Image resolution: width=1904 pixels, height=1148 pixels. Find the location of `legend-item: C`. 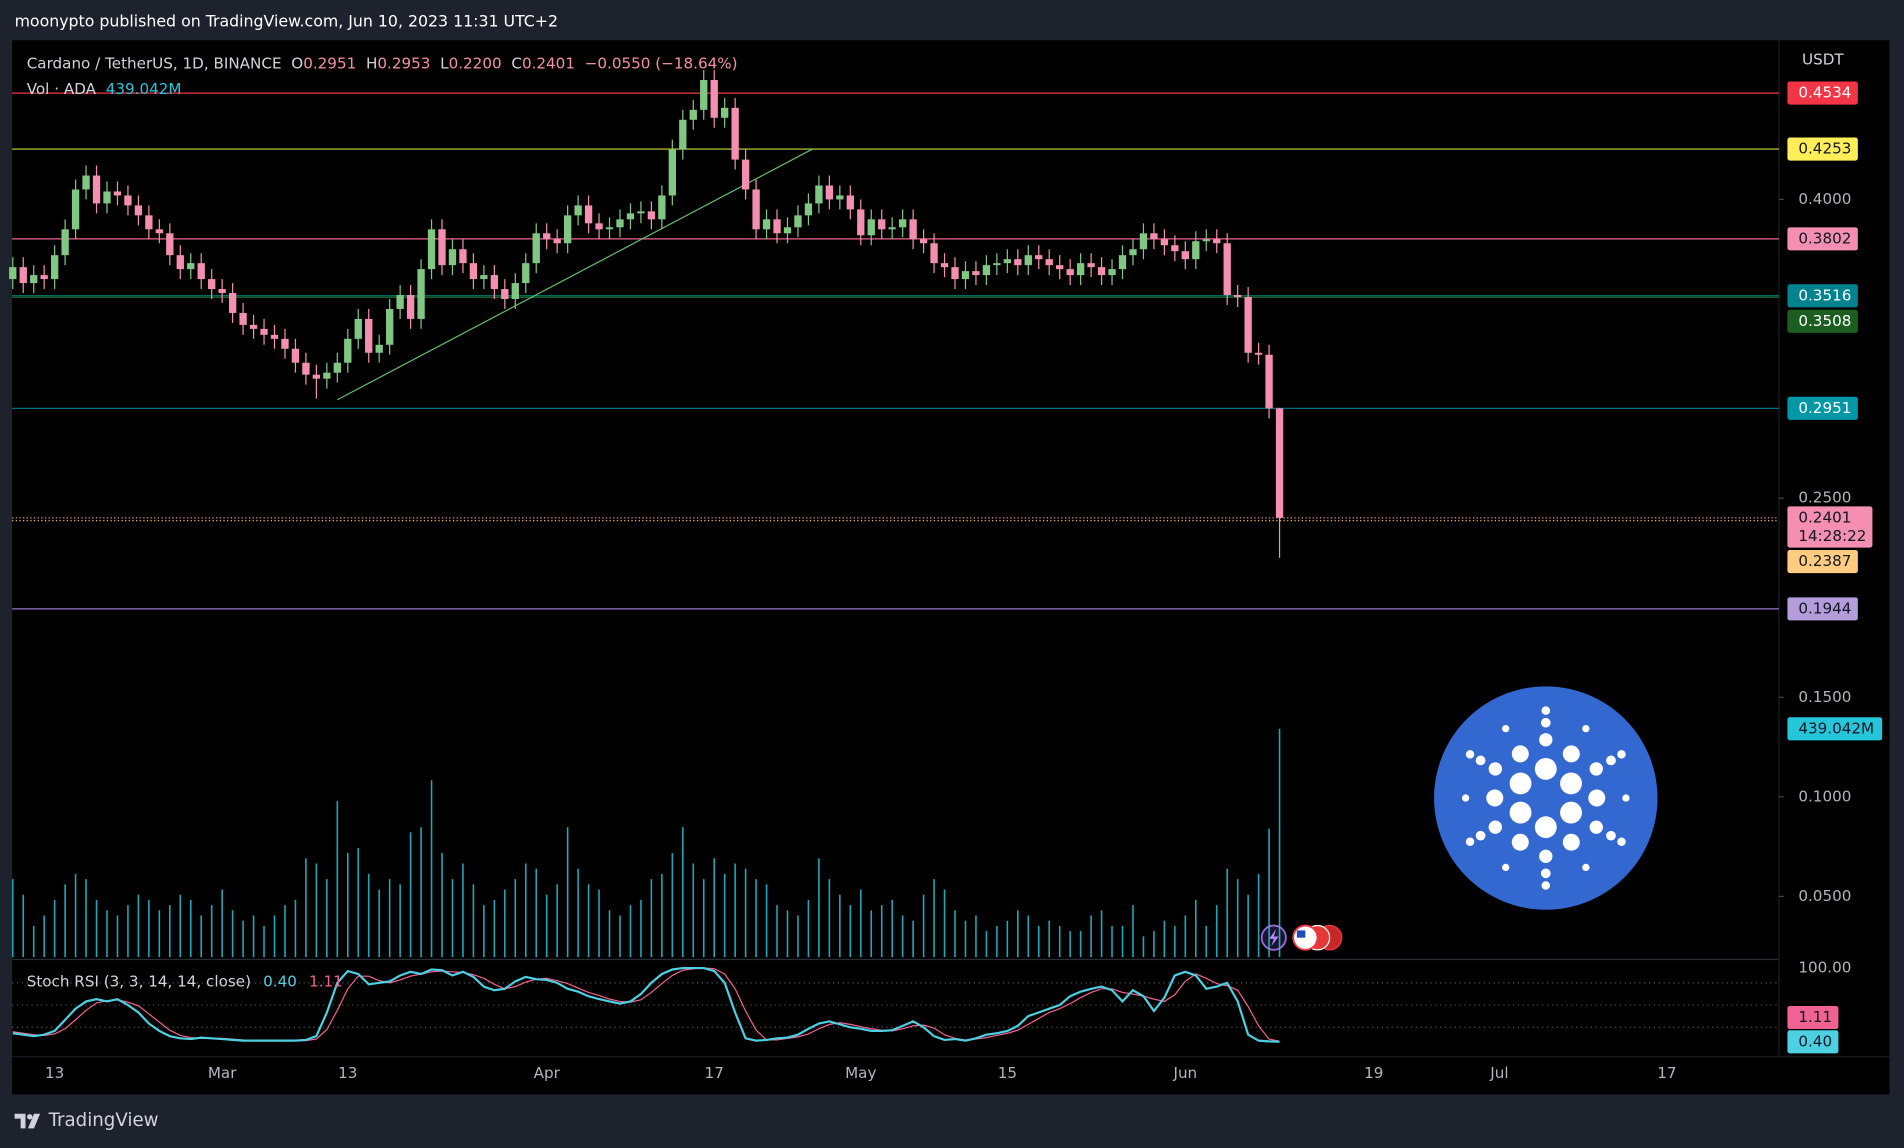

legend-item: C is located at coordinates (516, 63).